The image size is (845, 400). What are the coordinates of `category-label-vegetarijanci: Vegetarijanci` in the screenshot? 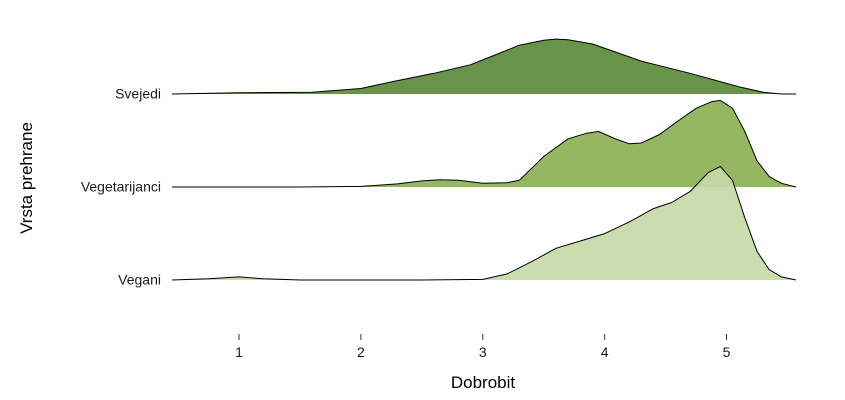 It's located at (121, 187).